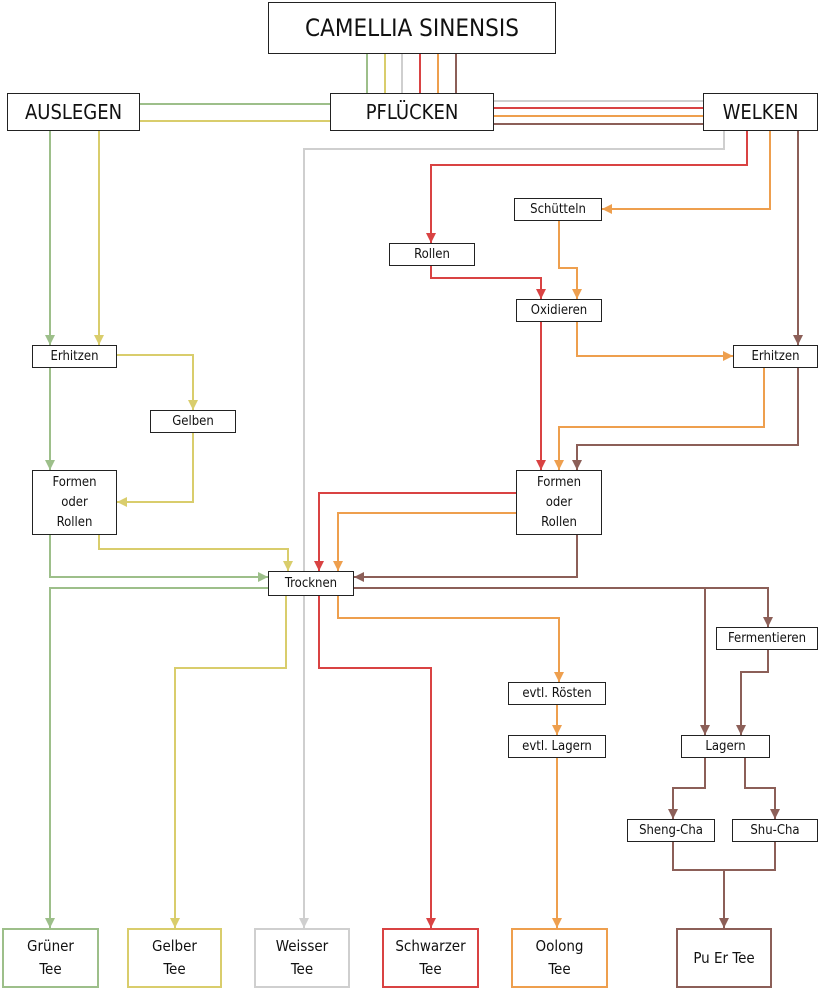 The width and height of the screenshot is (822, 990). What do you see at coordinates (557, 746) in the screenshot?
I see `node-lagern-oolong: evtl. Lagern` at bounding box center [557, 746].